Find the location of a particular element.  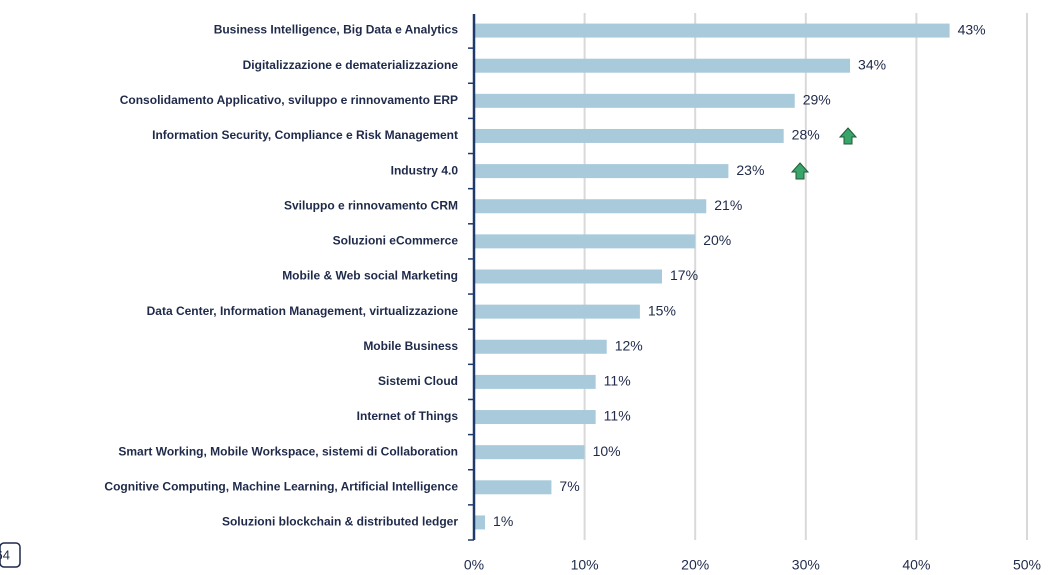

value-label: 29% is located at coordinates (817, 100).